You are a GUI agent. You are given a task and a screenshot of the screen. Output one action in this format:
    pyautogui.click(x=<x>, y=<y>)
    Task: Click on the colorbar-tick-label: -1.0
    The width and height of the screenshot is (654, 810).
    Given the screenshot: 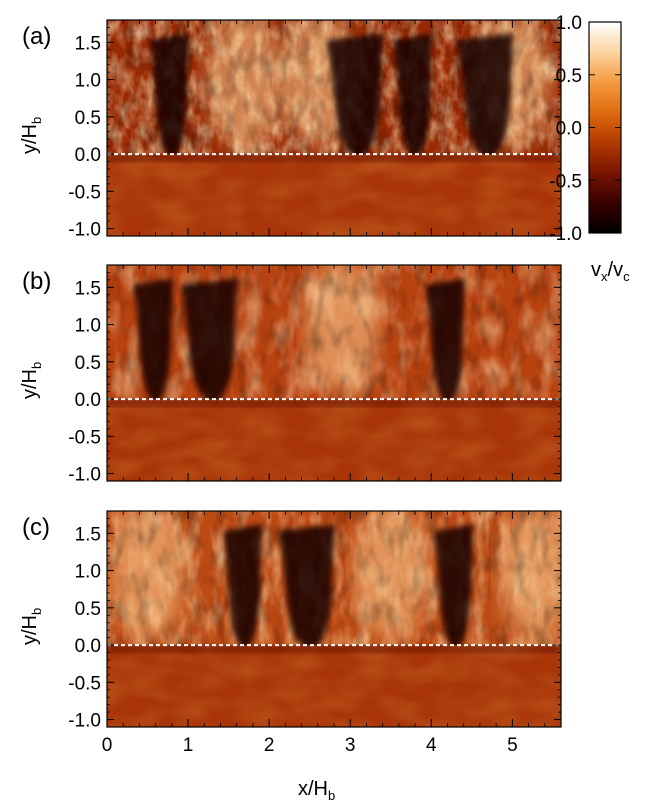 What is the action you would take?
    pyautogui.click(x=565, y=234)
    